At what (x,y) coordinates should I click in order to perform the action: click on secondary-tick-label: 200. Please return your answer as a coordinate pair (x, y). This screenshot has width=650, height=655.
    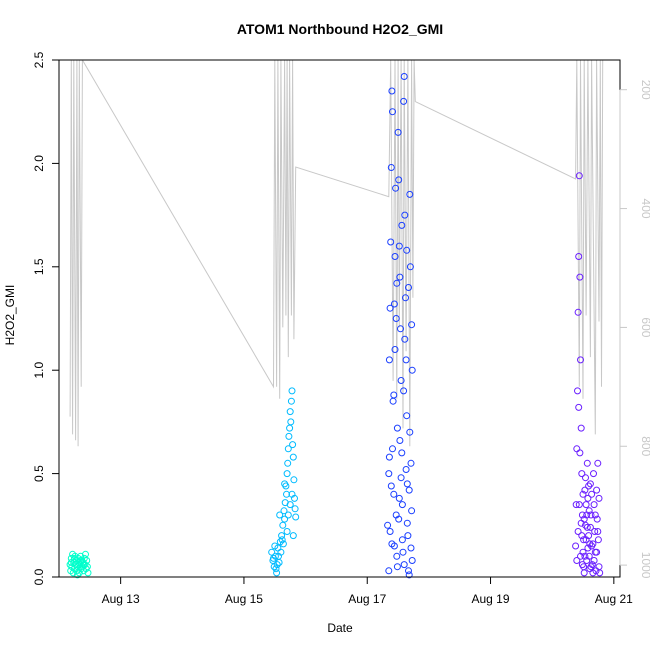
    Looking at the image, I should click on (644, 90).